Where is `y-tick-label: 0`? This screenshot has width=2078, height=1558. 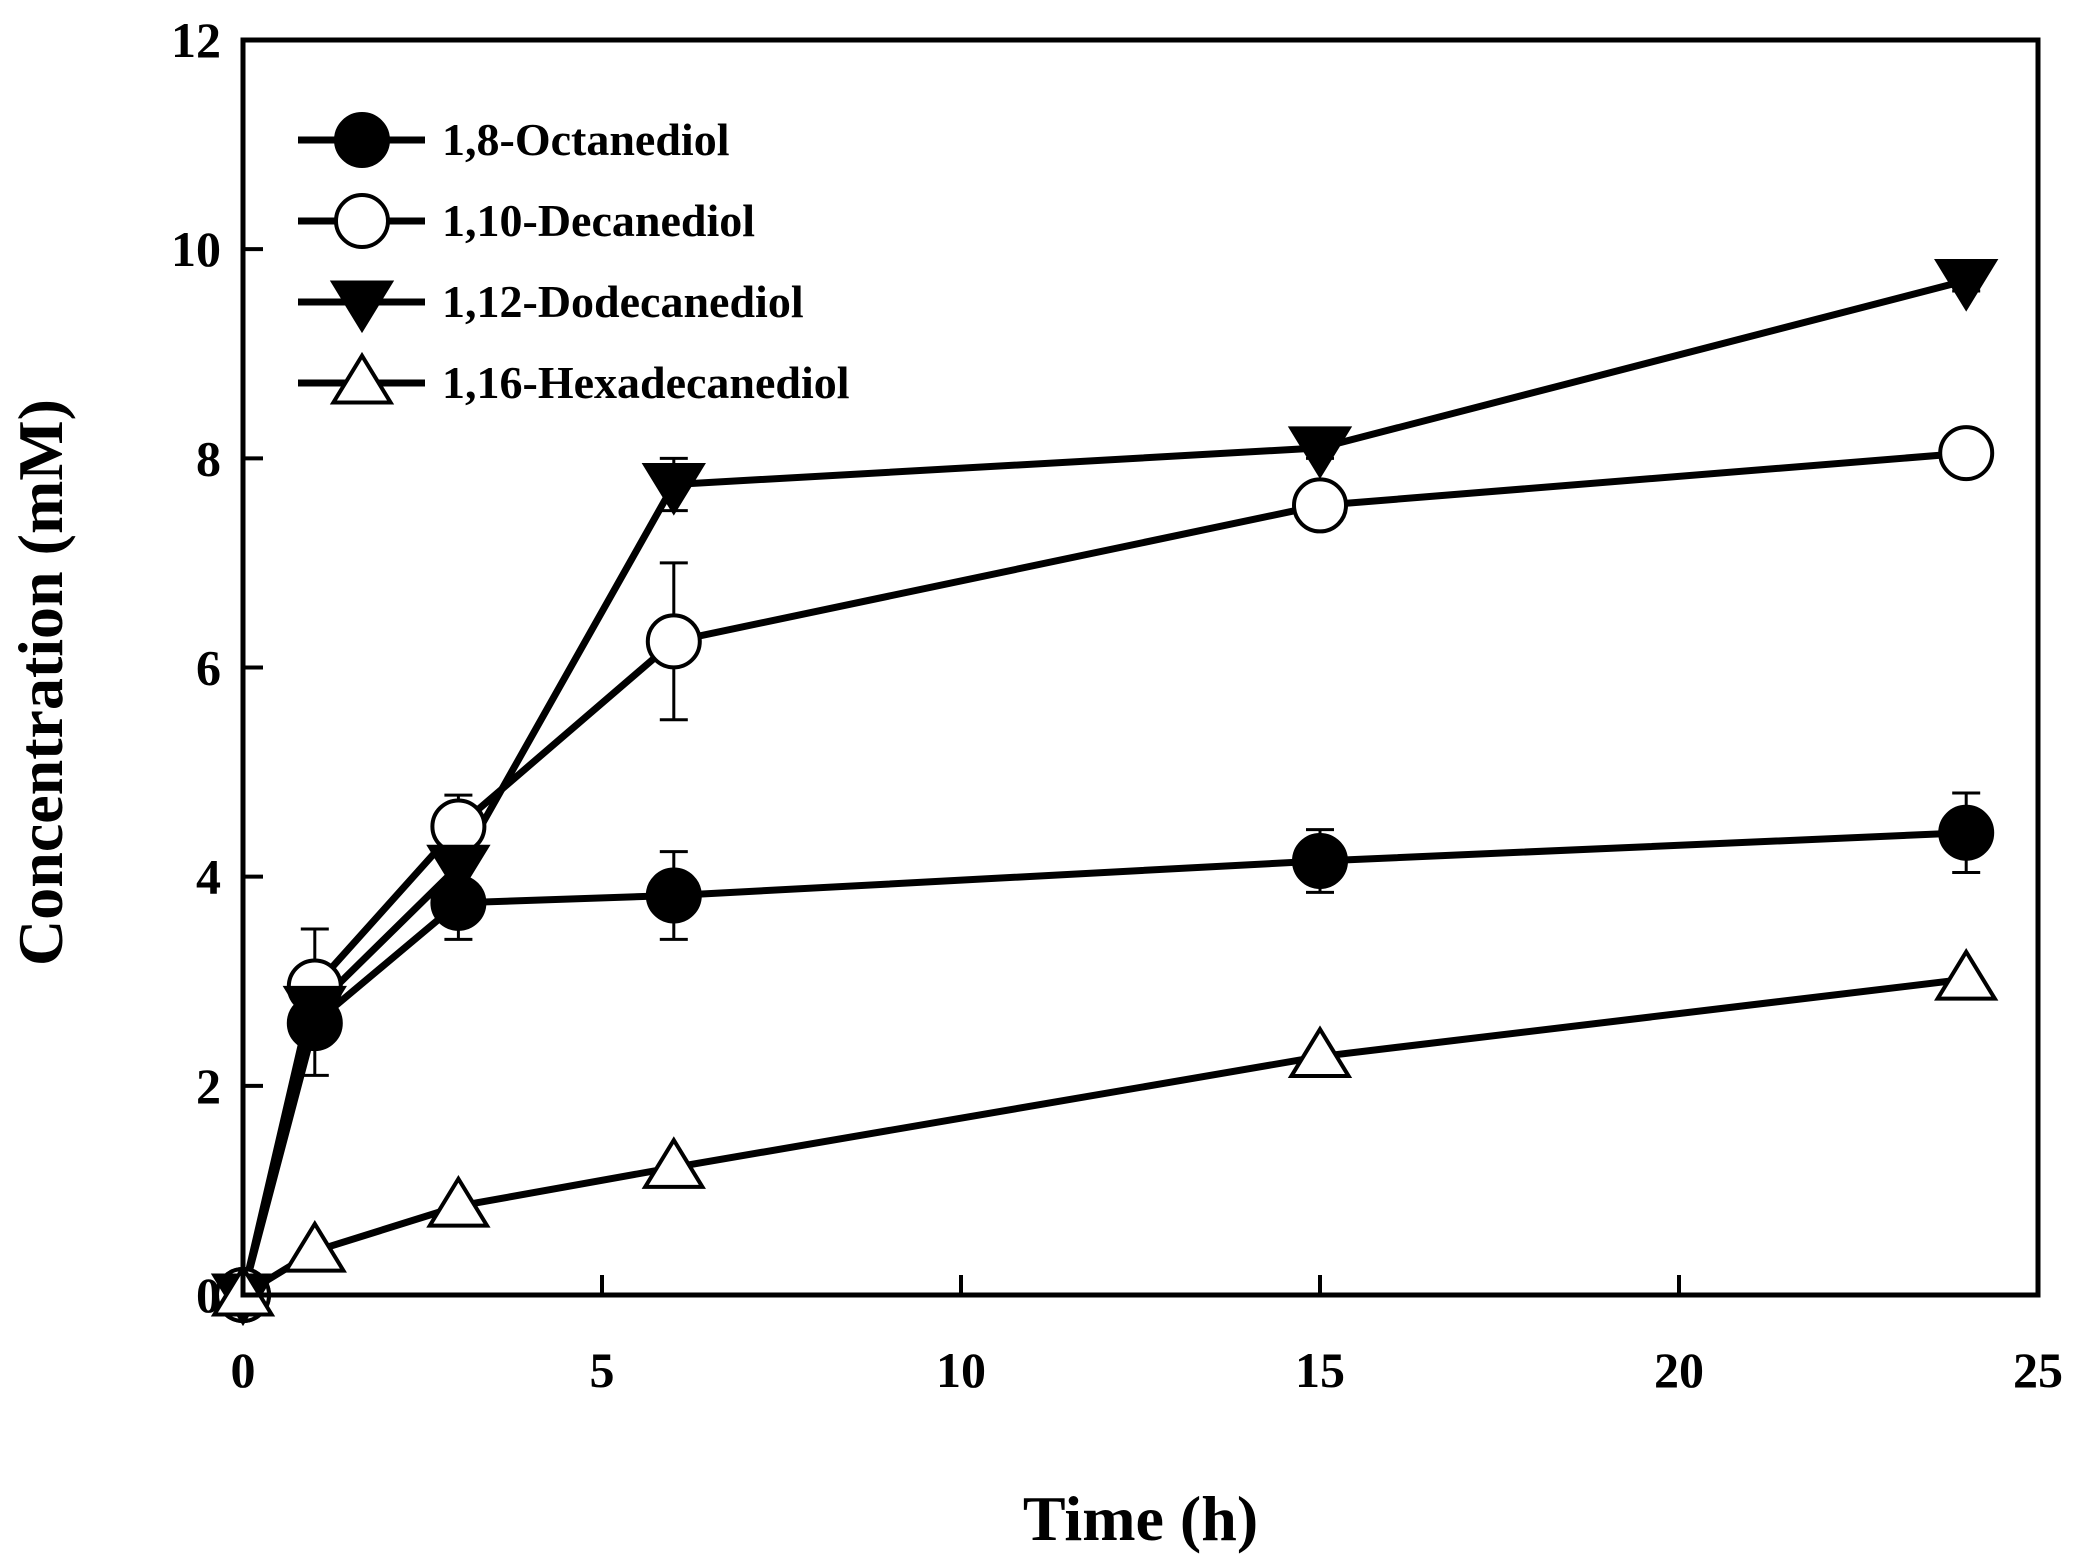
y-tick-label: 0 is located at coordinates (208, 1295).